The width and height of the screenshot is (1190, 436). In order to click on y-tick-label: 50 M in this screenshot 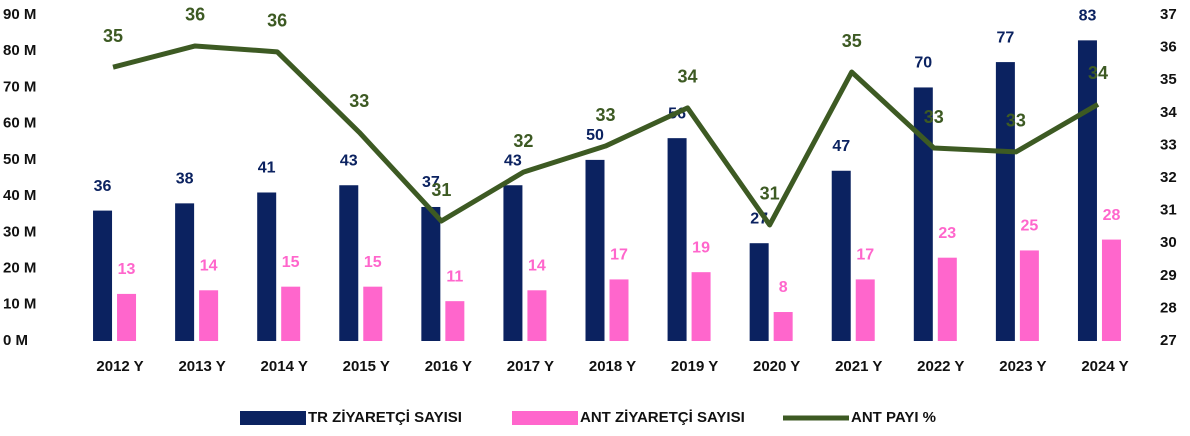, I will do `click(19, 159)`.